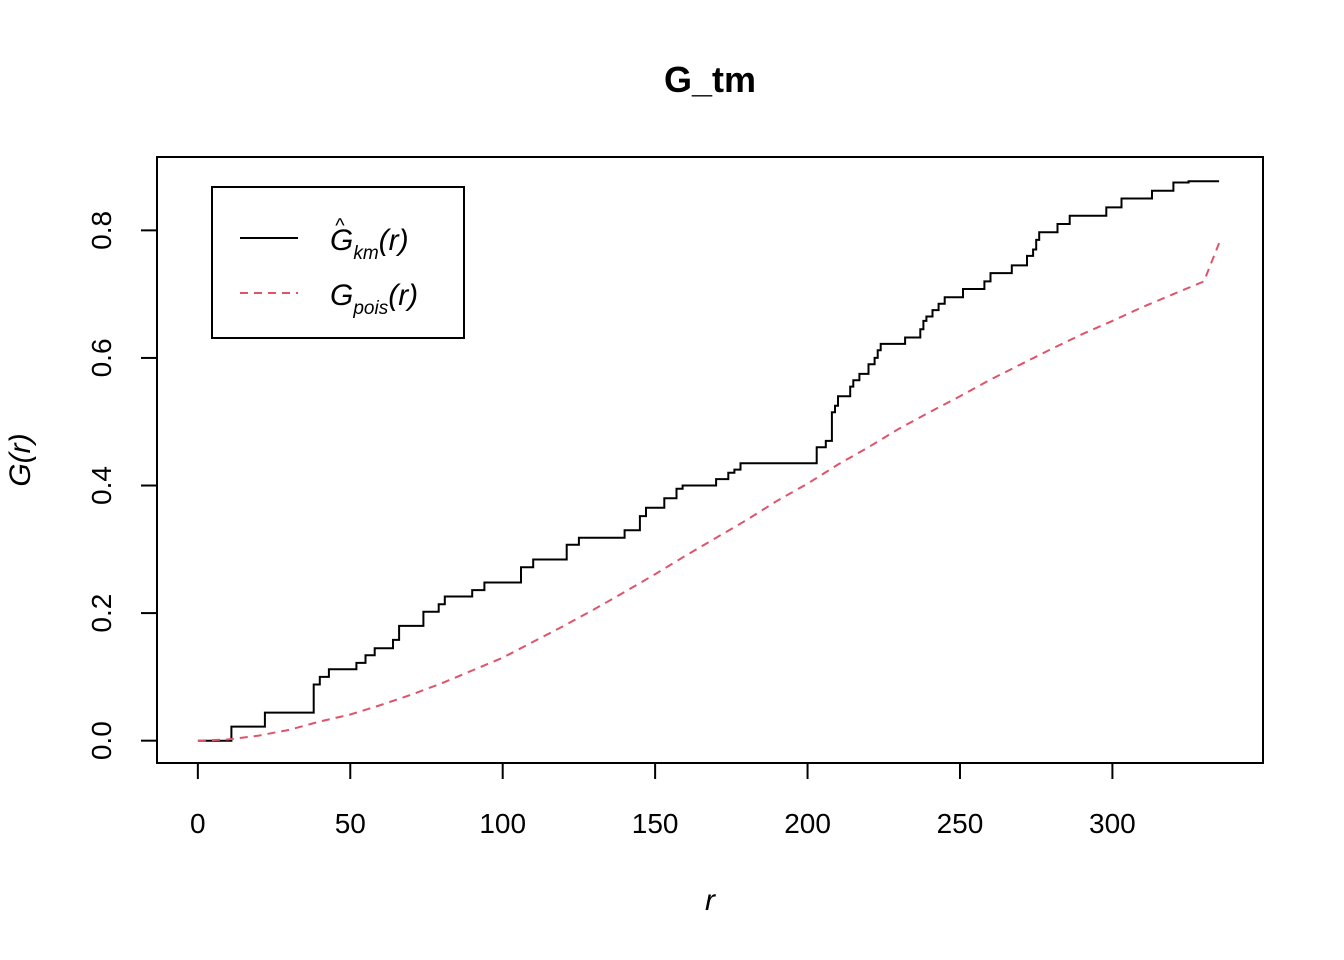 The width and height of the screenshot is (1344, 960). What do you see at coordinates (374, 299) in the screenshot?
I see `legend-label-pois: Gpois(r)` at bounding box center [374, 299].